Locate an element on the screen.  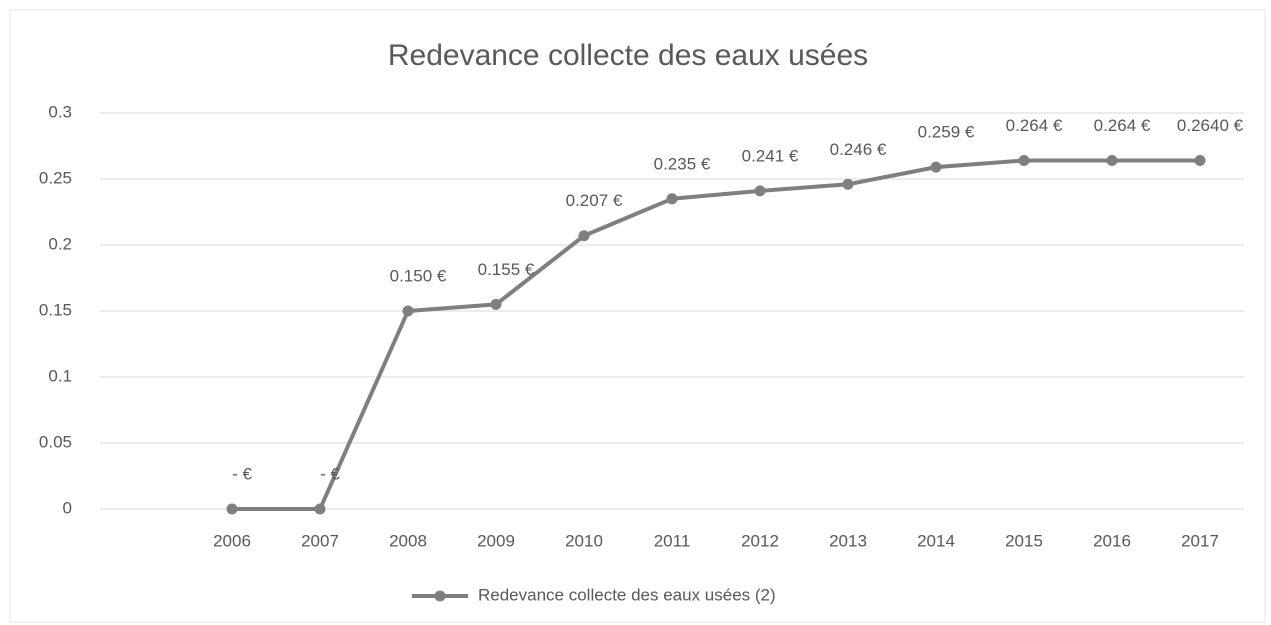
y-tick-label: 0.05 is located at coordinates (55, 441).